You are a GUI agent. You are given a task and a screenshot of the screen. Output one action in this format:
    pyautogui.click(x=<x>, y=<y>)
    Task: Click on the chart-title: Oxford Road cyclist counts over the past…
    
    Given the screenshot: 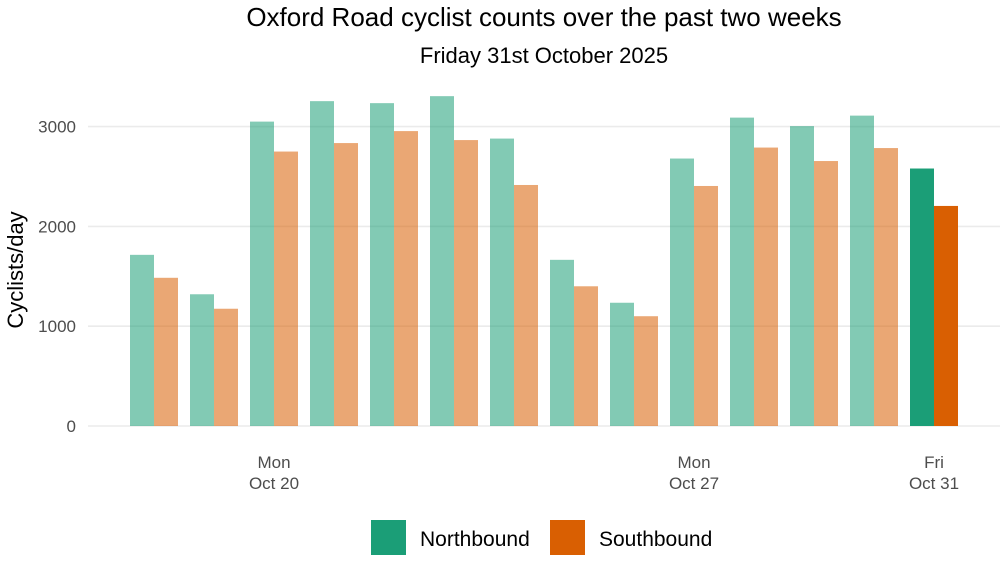 What is the action you would take?
    pyautogui.click(x=543, y=17)
    